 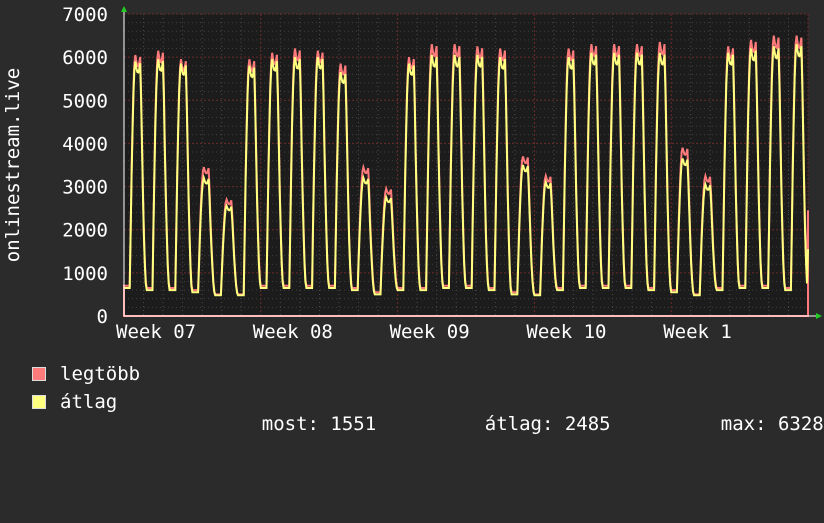 I want to click on y-tick-label: 2000, so click(x=85, y=231).